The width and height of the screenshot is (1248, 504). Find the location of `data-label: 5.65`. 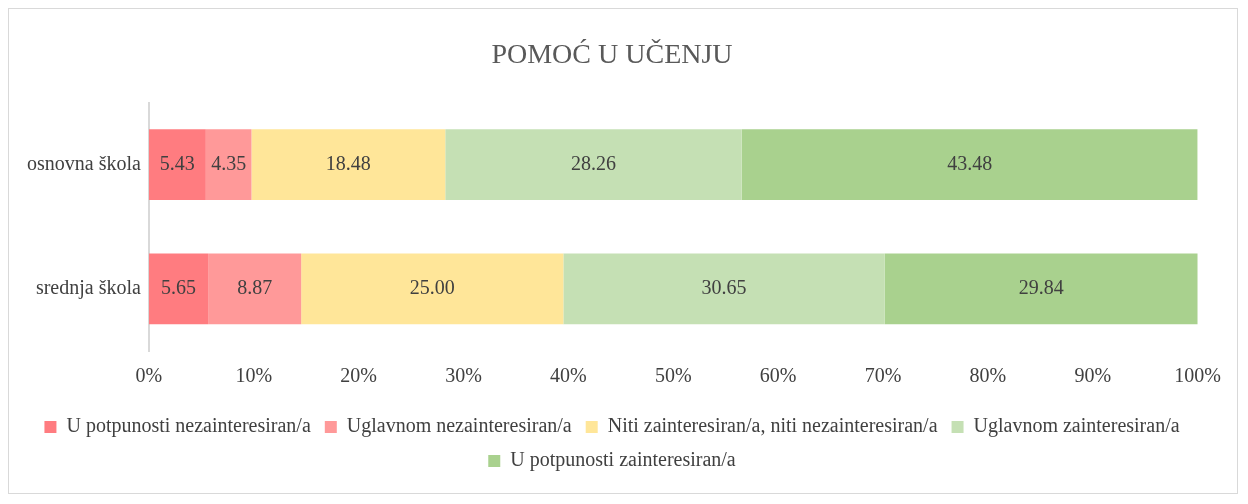

data-label: 5.65 is located at coordinates (179, 287).